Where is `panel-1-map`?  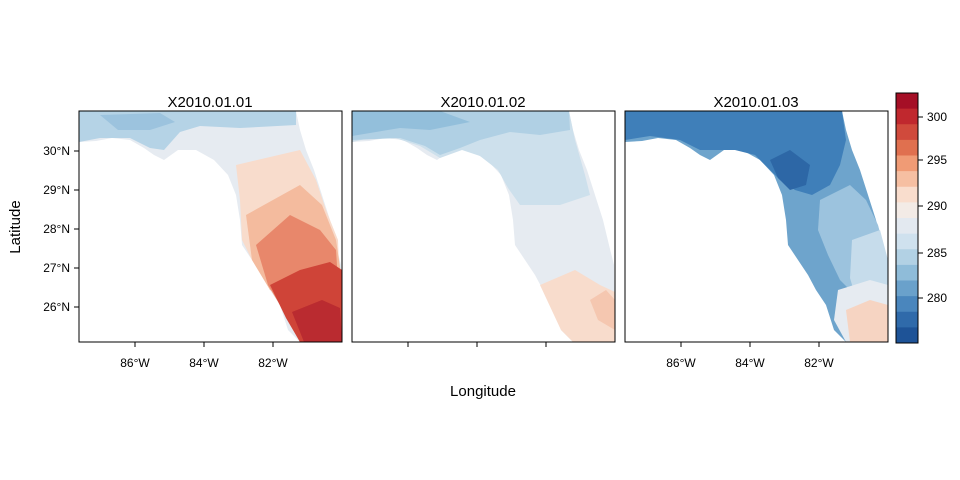
panel-1-map is located at coordinates (210, 226).